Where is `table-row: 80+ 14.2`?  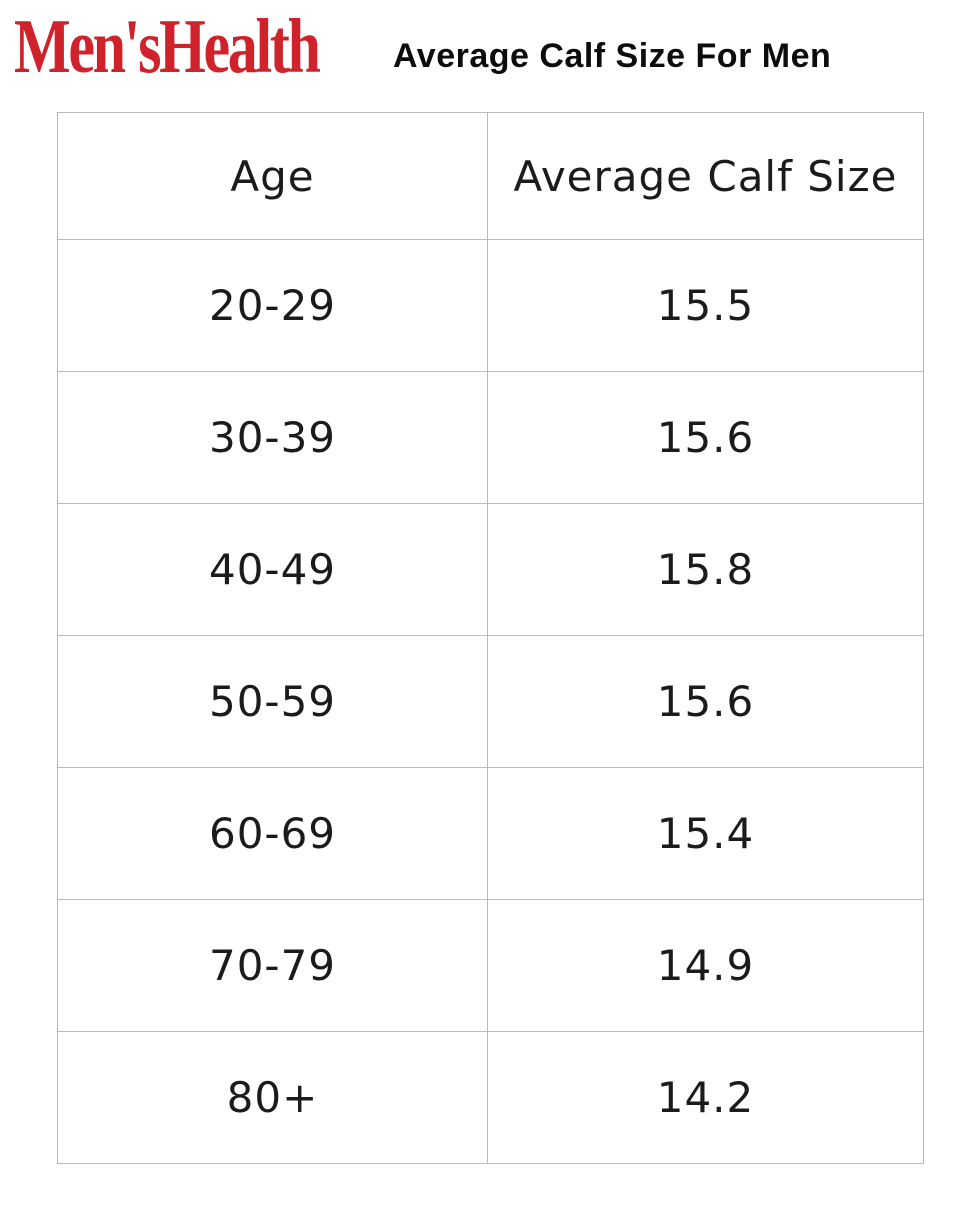
table-row: 80+ 14.2 is located at coordinates (490, 1097).